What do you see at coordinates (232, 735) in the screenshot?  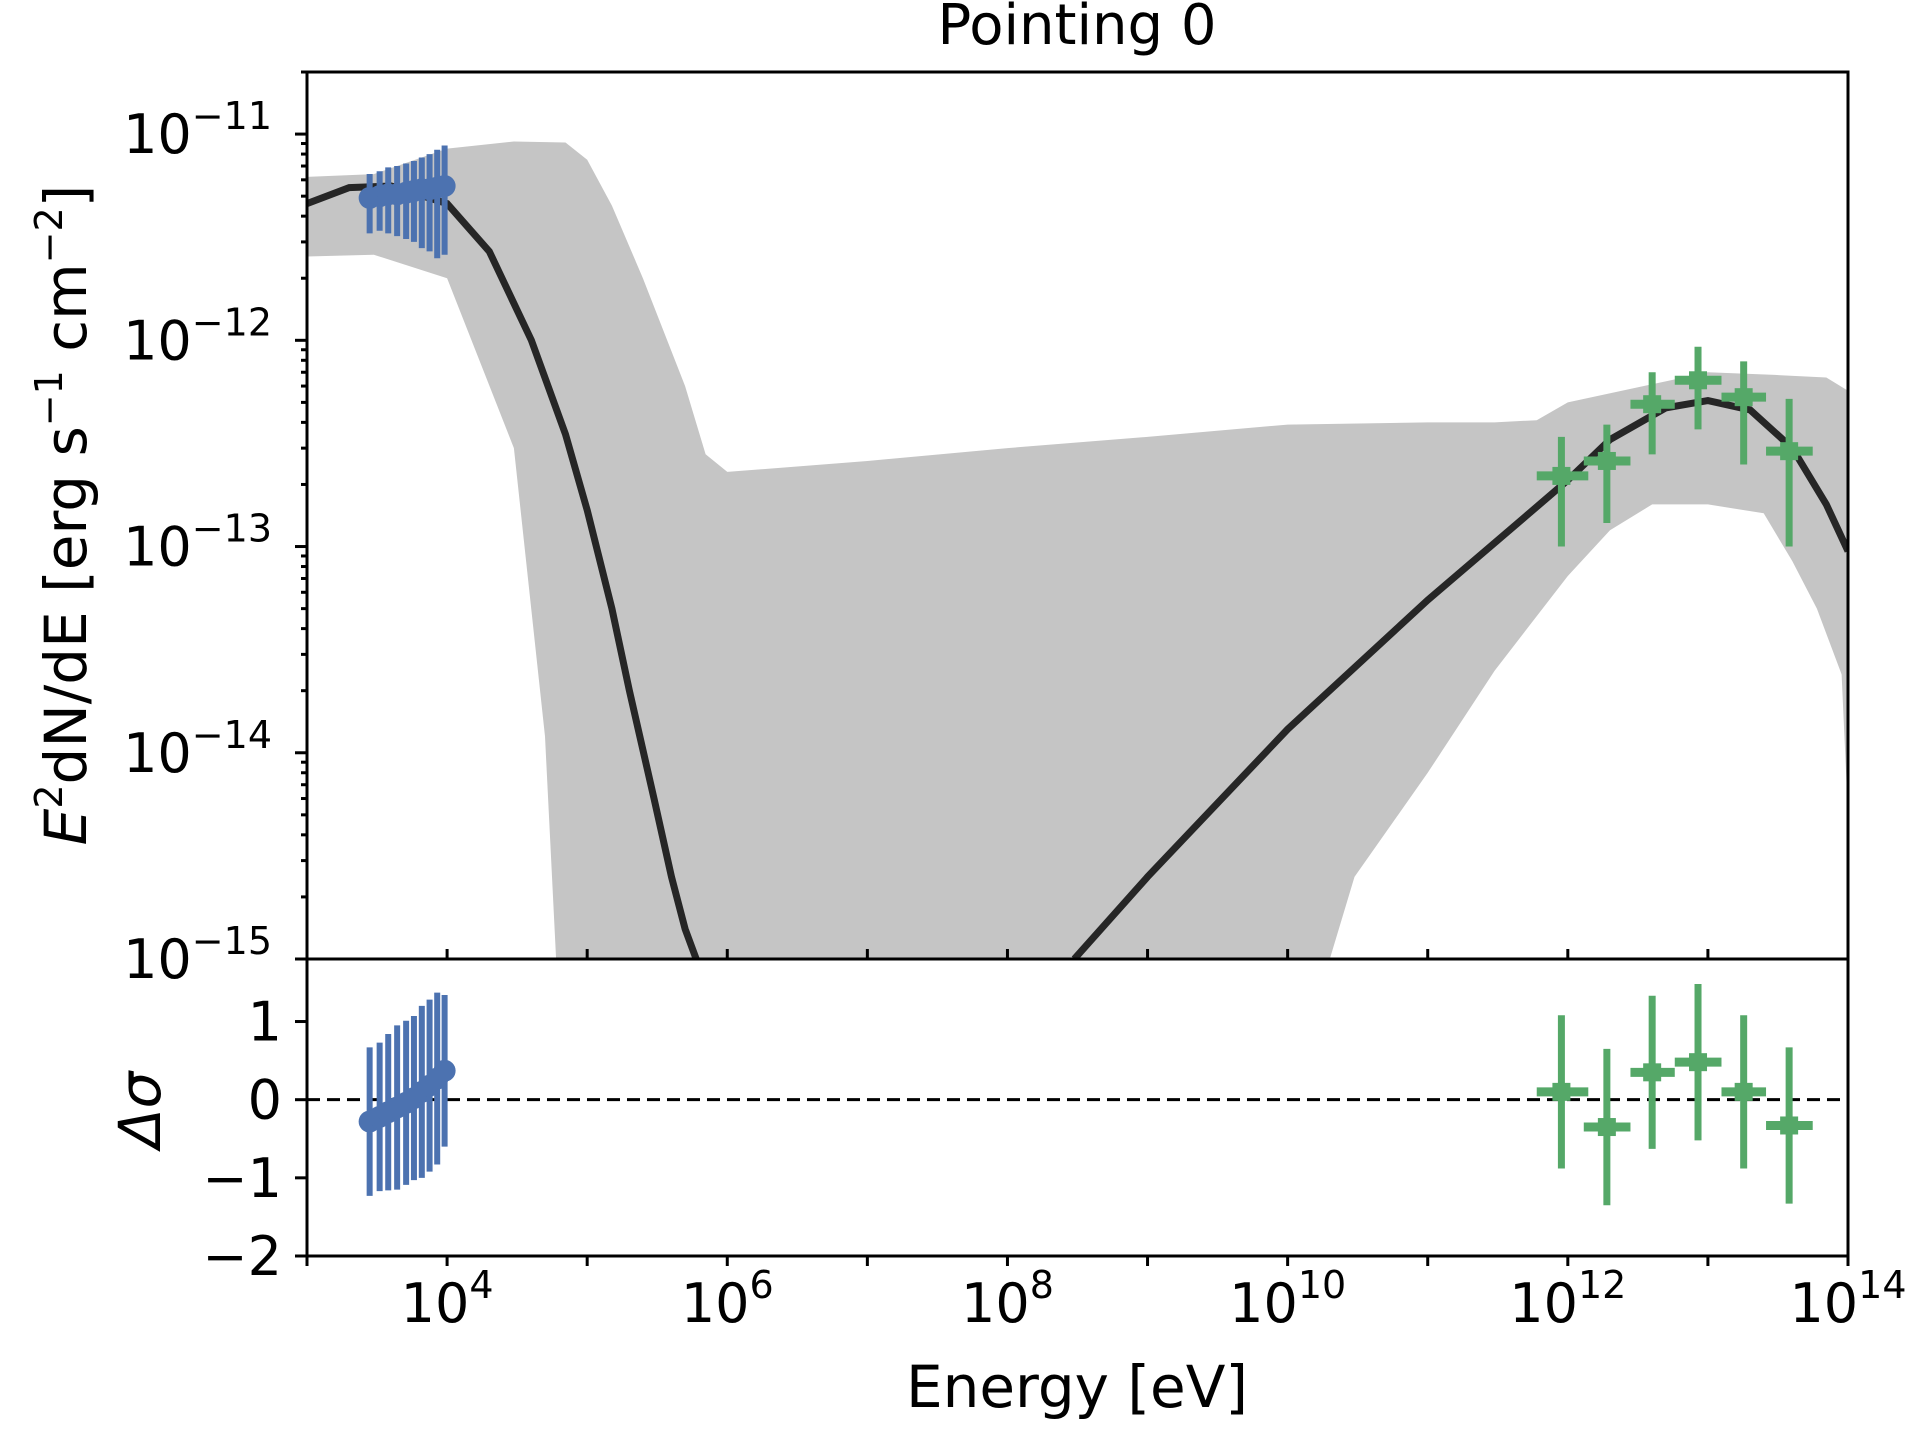 I see `y-tick-exponent: −14` at bounding box center [232, 735].